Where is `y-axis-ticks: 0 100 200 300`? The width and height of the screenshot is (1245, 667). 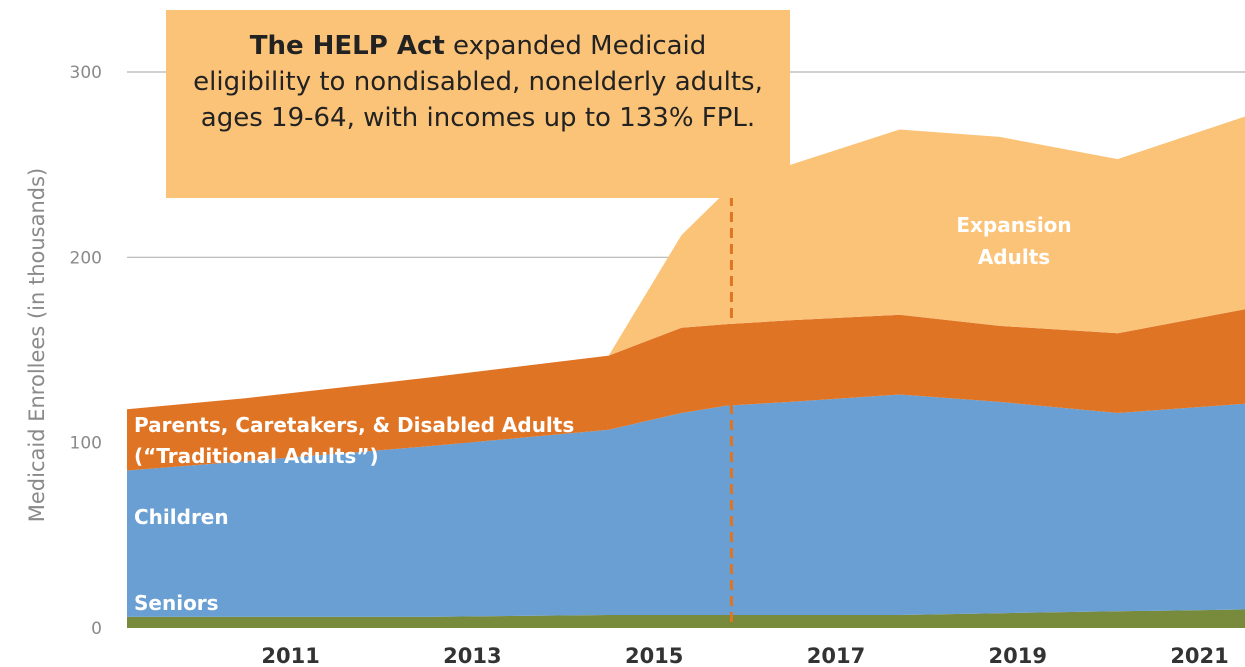
y-axis-ticks: 0 100 200 300 is located at coordinates (86, 351).